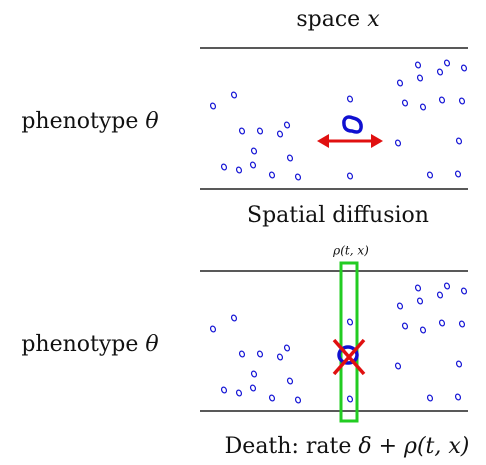 The image size is (486, 465). I want to click on space-var: x, so click(373, 19).